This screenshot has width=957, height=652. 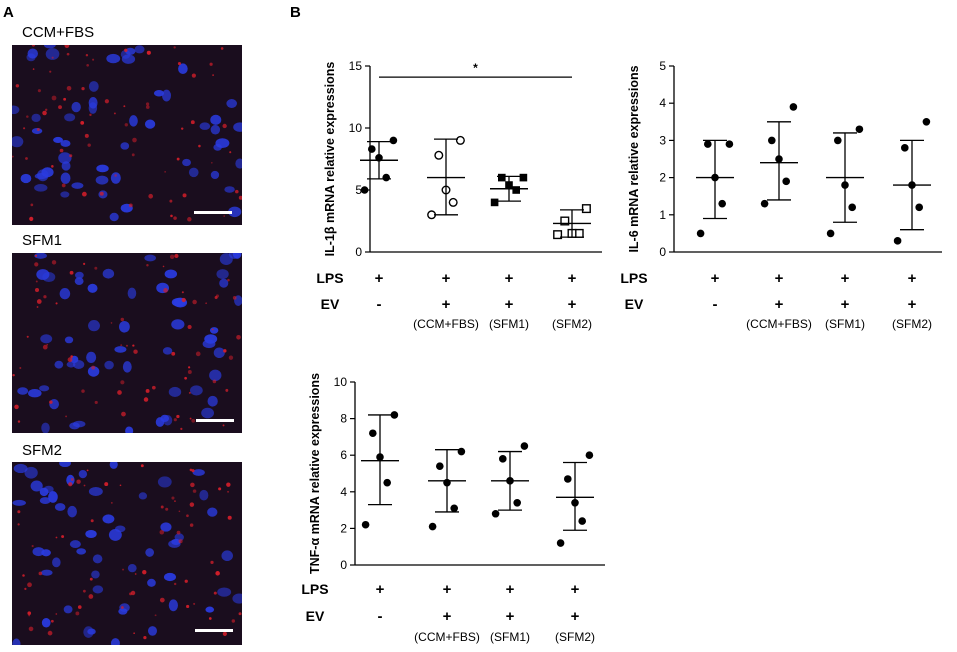 I want to click on group-label: (SFM1), so click(x=509, y=324).